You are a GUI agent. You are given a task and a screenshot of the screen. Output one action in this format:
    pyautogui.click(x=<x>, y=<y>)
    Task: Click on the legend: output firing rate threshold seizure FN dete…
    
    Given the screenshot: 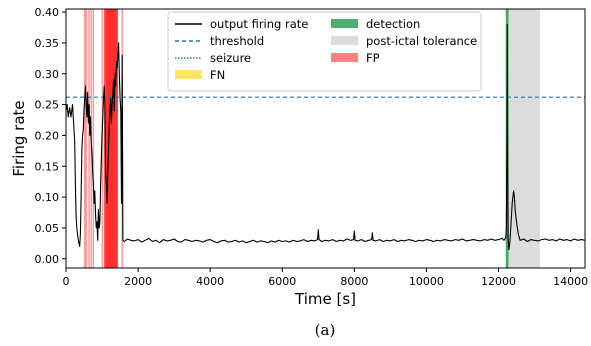 What is the action you would take?
    pyautogui.click(x=324, y=51)
    